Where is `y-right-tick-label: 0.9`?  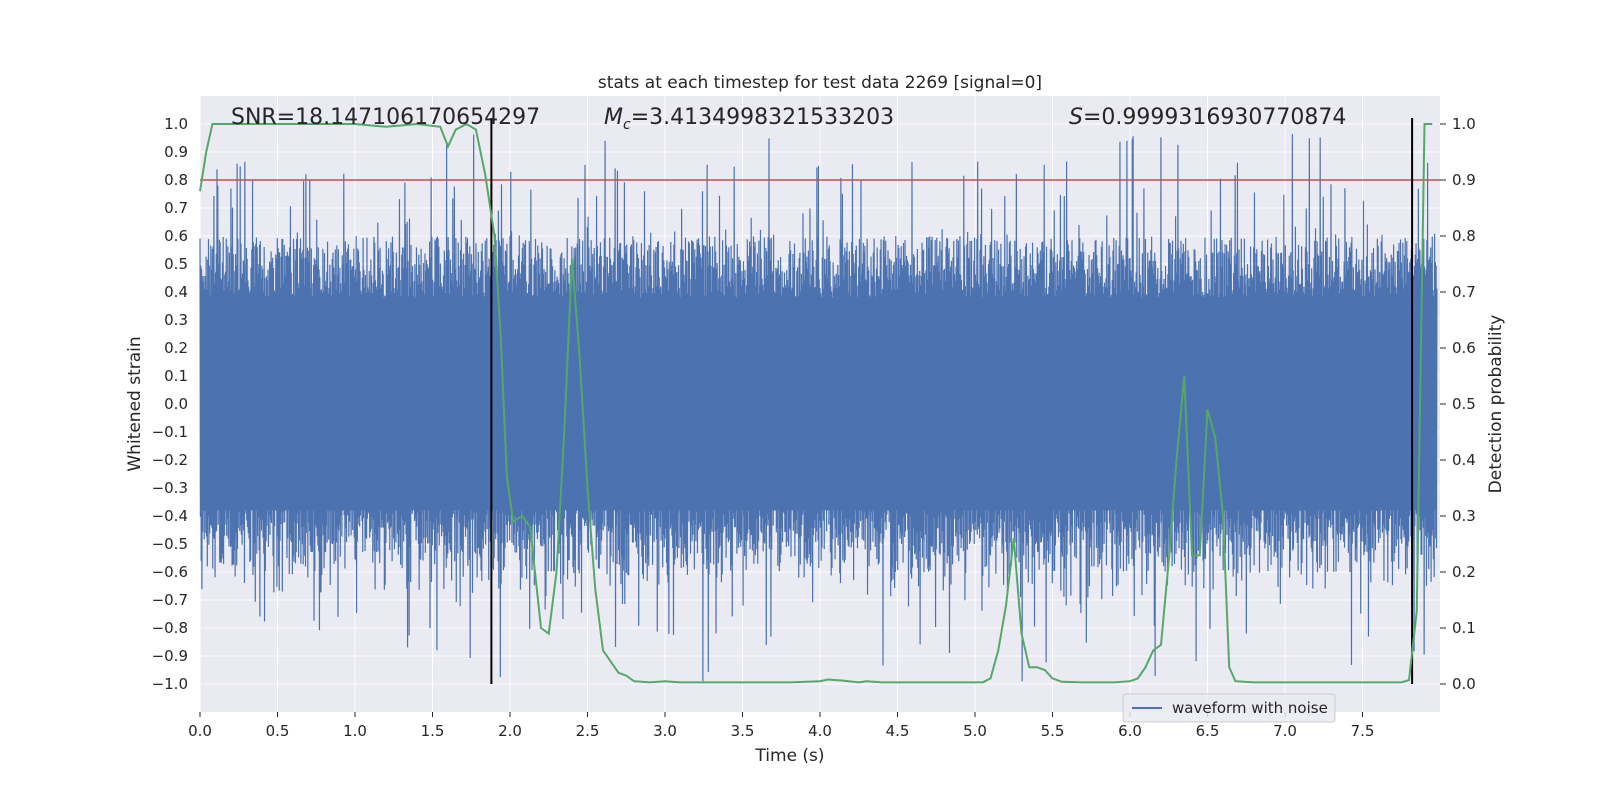 y-right-tick-label: 0.9 is located at coordinates (1464, 180).